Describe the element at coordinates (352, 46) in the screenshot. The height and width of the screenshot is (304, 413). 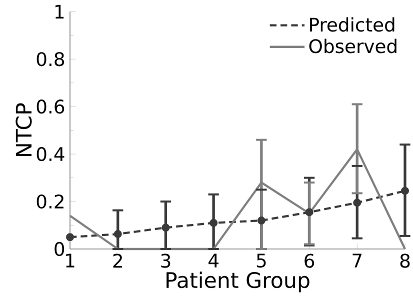
I see `legend-label: Observed` at that location.